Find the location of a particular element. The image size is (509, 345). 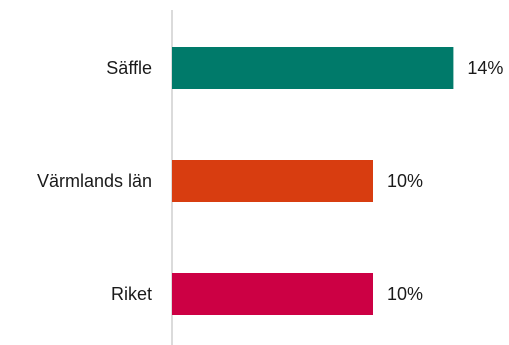

value-label-riket: 10% is located at coordinates (405, 294).